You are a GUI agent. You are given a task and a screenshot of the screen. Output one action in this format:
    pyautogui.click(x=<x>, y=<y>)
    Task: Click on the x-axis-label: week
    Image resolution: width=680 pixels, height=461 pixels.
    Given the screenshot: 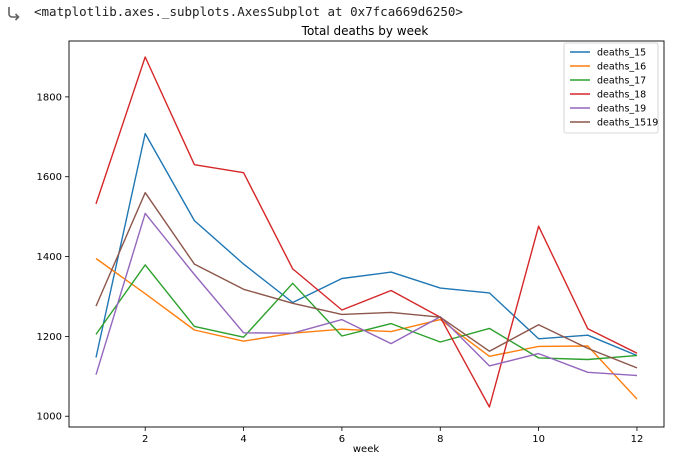 What is the action you would take?
    pyautogui.click(x=366, y=449)
    